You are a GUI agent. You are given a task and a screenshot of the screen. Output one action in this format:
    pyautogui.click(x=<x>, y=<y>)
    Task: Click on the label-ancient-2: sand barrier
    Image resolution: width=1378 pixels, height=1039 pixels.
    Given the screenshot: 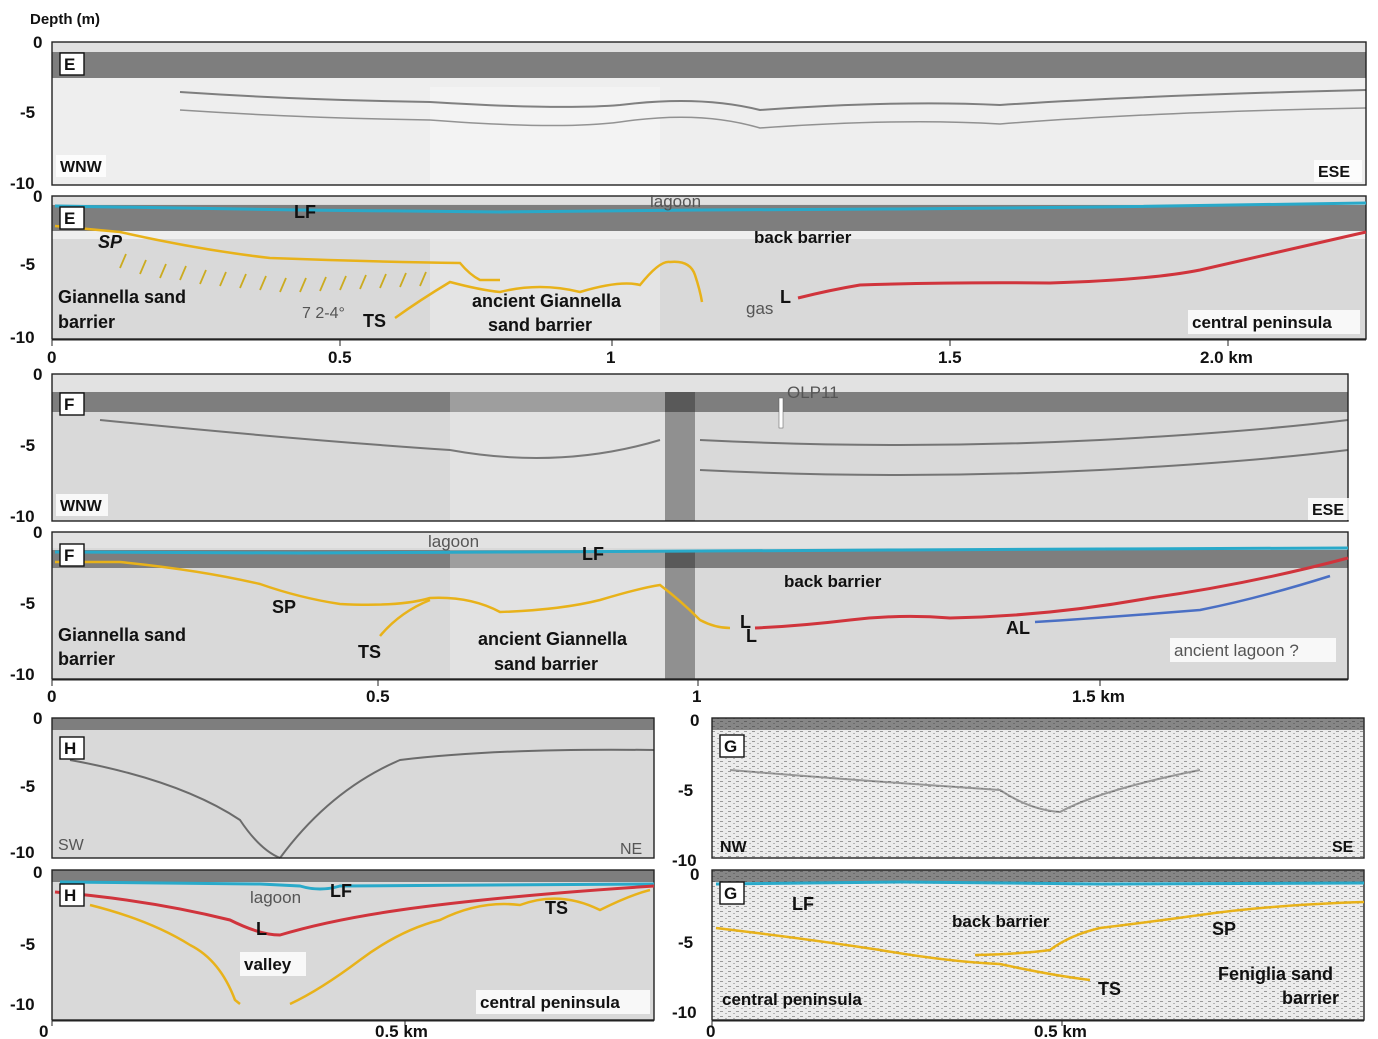 What is the action you would take?
    pyautogui.click(x=546, y=664)
    